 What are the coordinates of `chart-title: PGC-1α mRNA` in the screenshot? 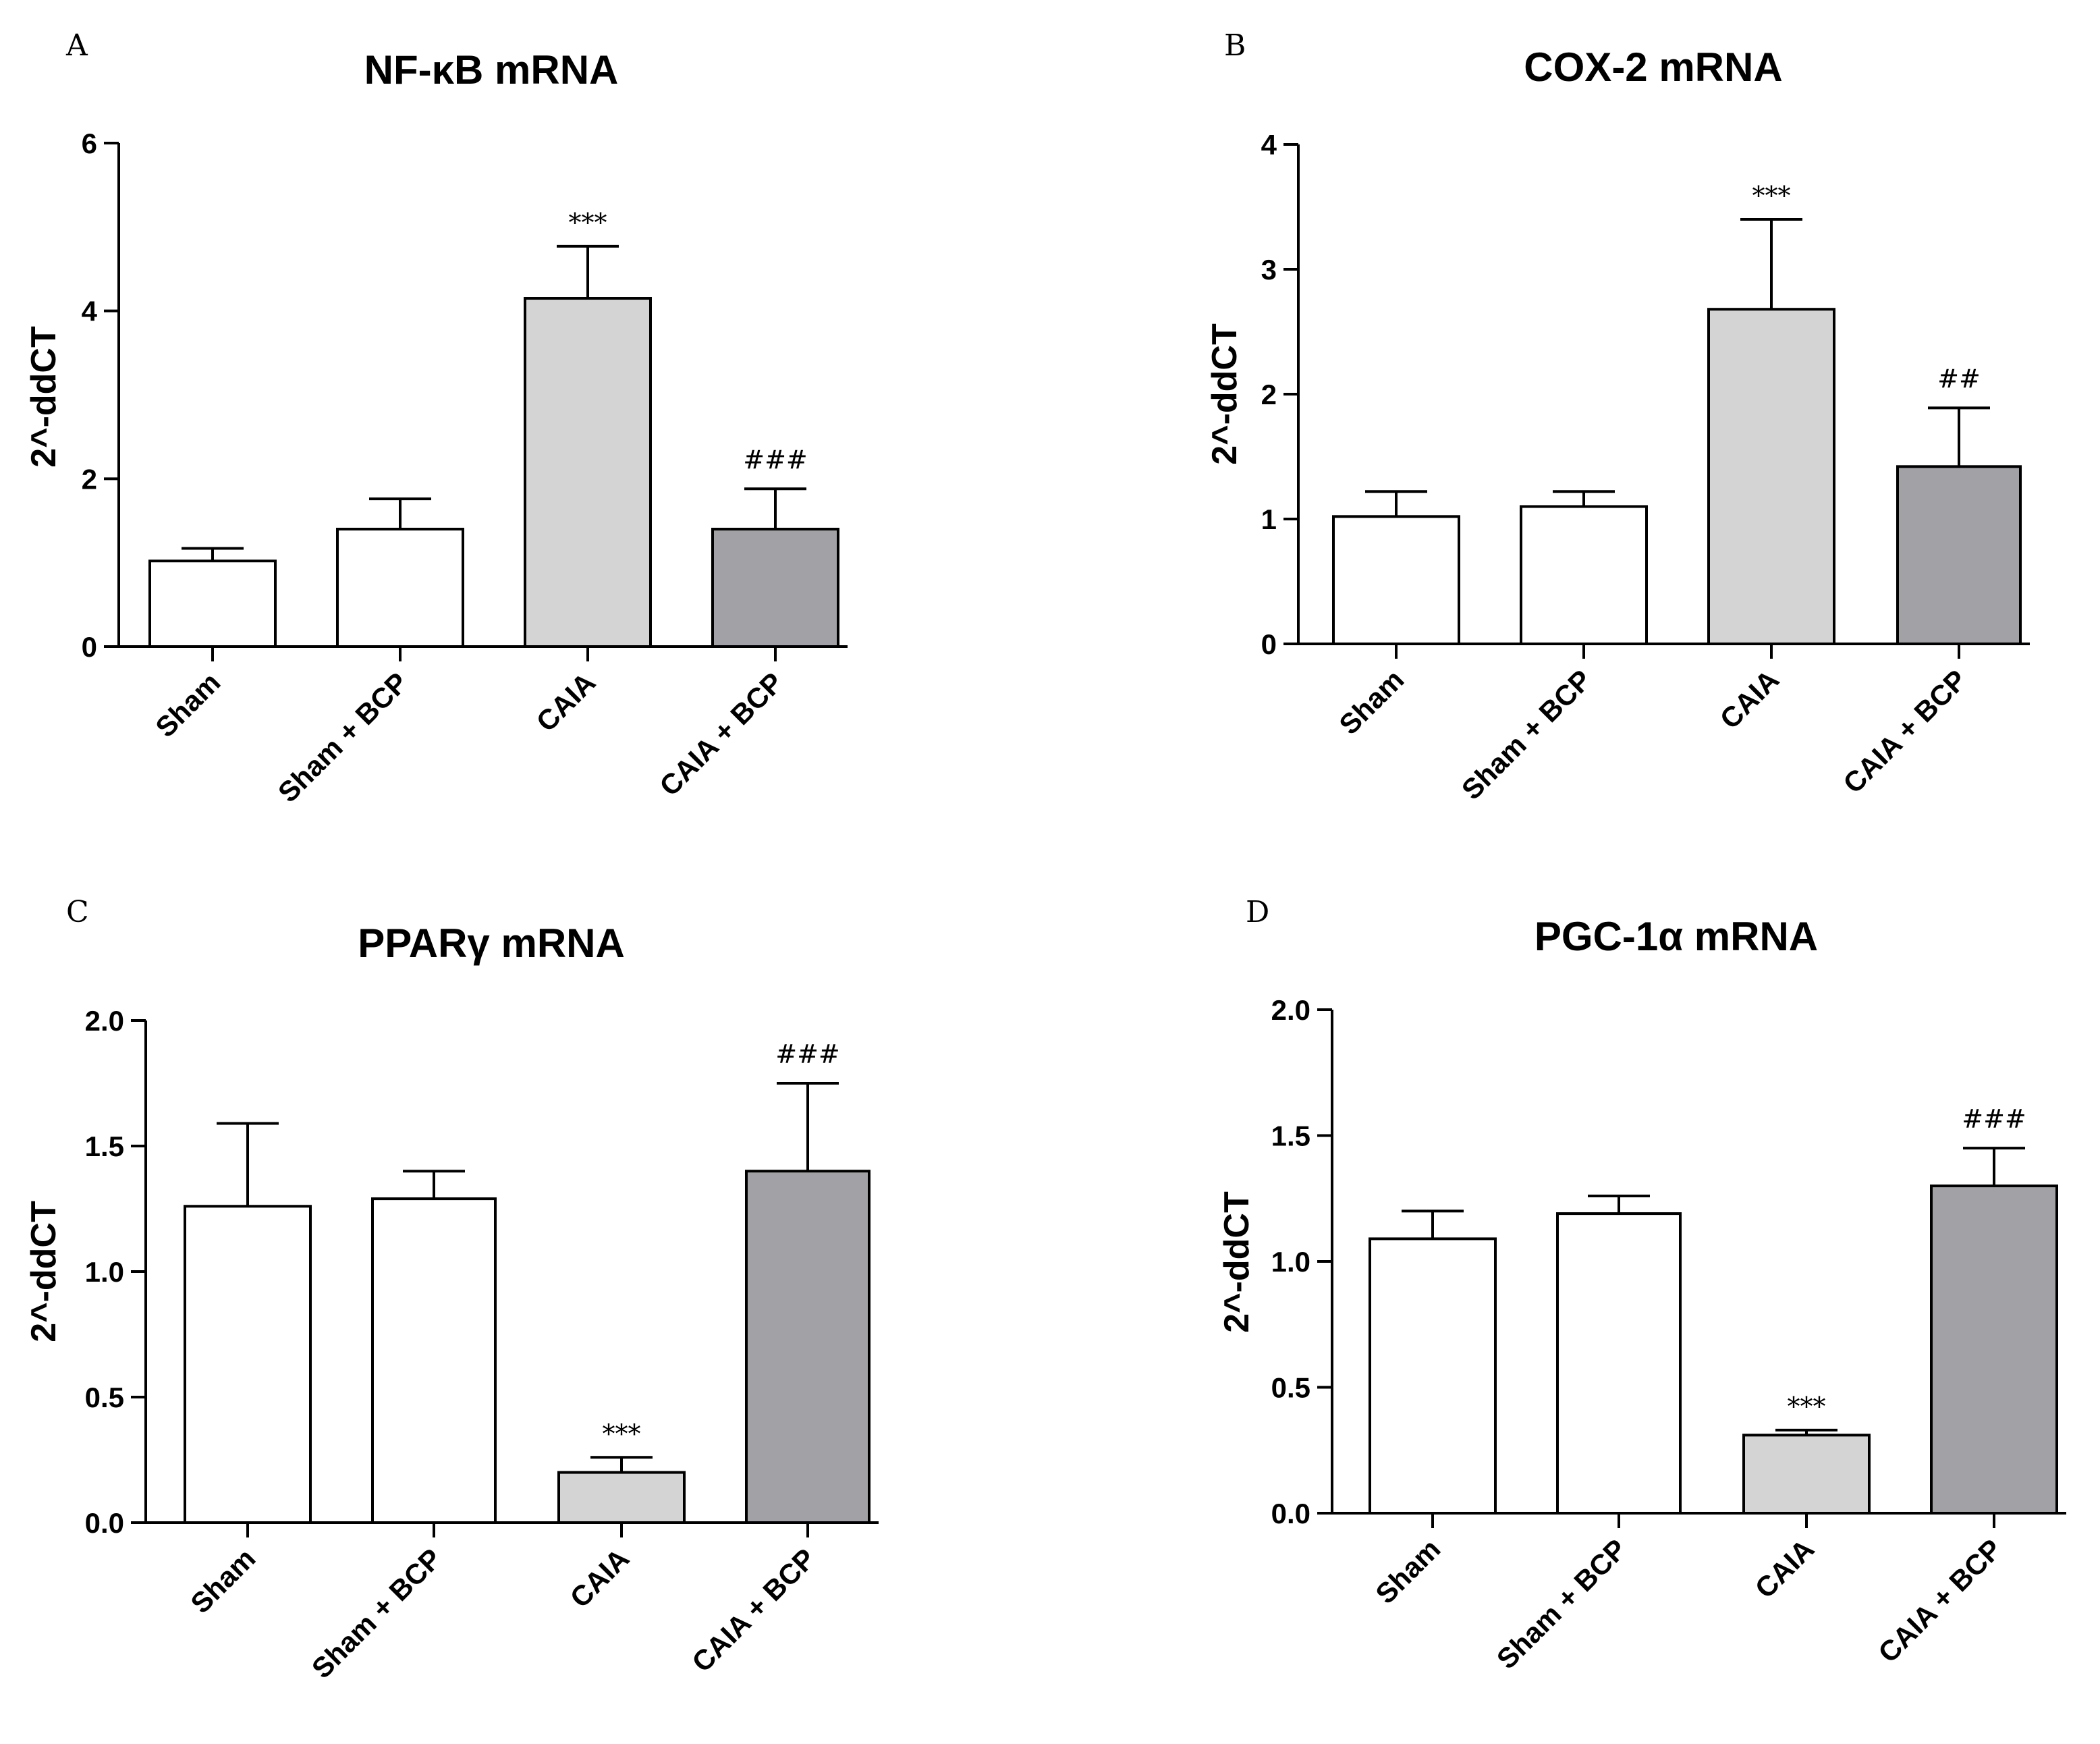 It's located at (1676, 937).